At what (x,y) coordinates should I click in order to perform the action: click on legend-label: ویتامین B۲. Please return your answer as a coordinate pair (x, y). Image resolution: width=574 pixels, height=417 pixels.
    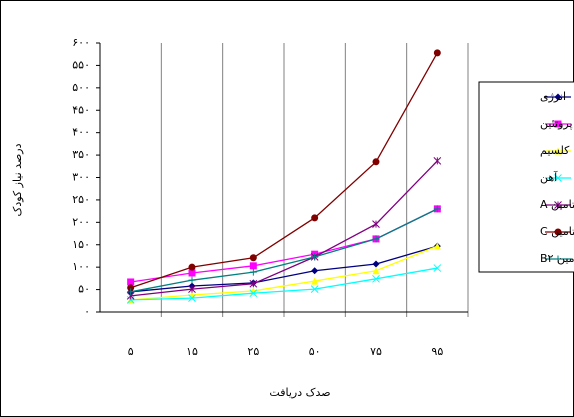
    Looking at the image, I should click on (557, 258).